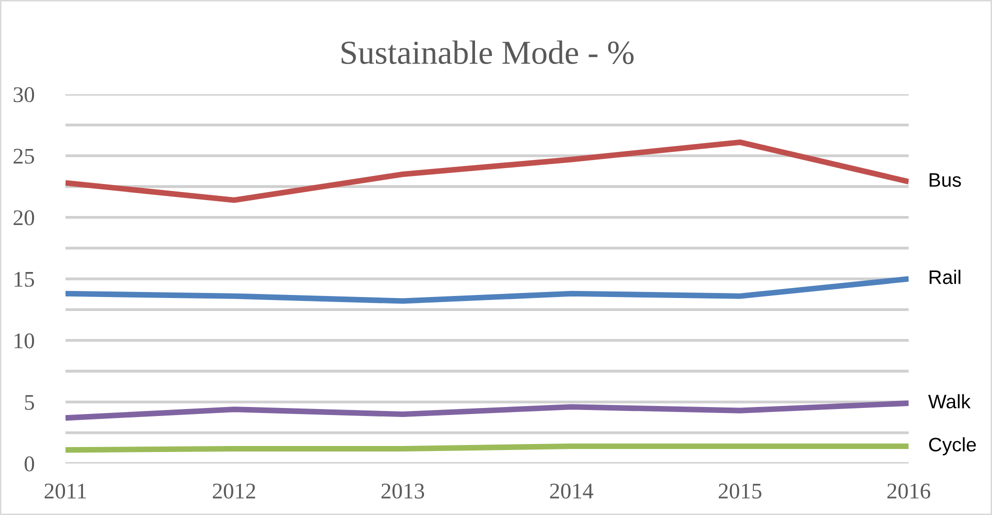 This screenshot has width=992, height=515. What do you see at coordinates (952, 446) in the screenshot?
I see `series-label: Cycle` at bounding box center [952, 446].